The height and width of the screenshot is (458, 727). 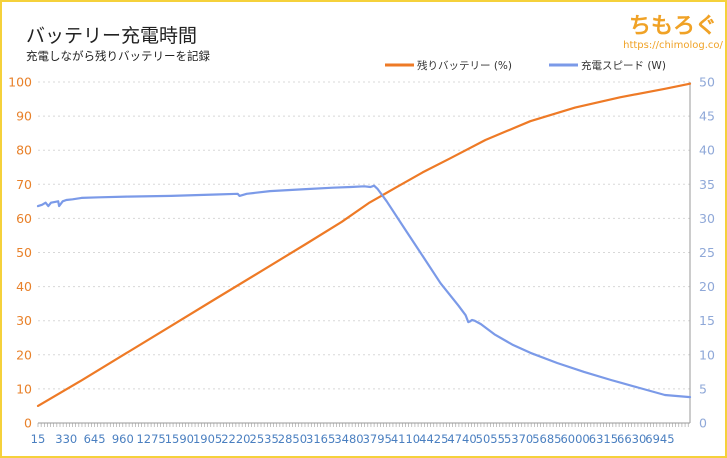 I want to click on y-right-tick-label: 30, so click(x=707, y=218).